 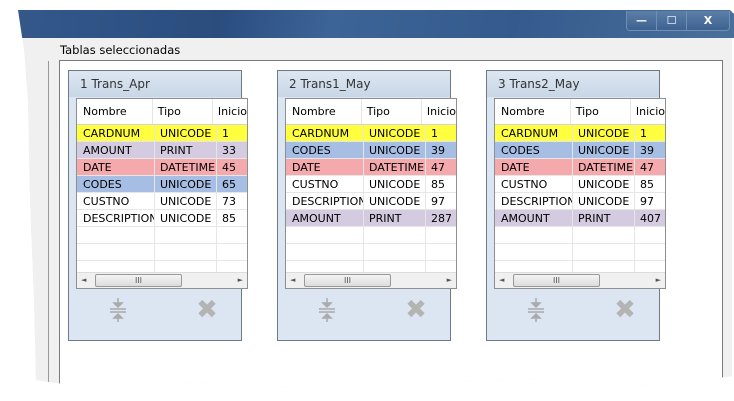 I want to click on cell-nombre: CUSTNO, so click(x=534, y=184).